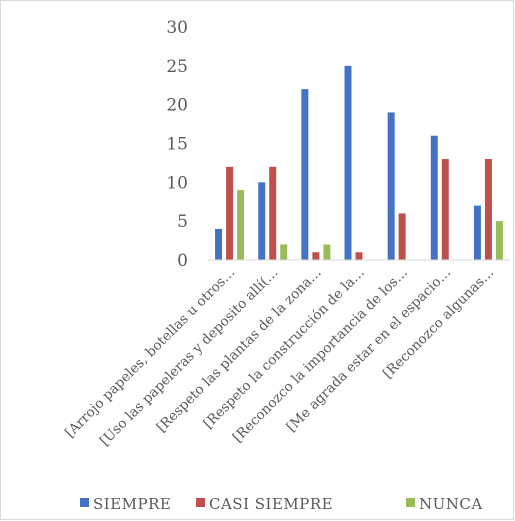 Image resolution: width=515 pixels, height=521 pixels. I want to click on y-axis: 0 5 10 15 20 25 30, so click(177, 144).